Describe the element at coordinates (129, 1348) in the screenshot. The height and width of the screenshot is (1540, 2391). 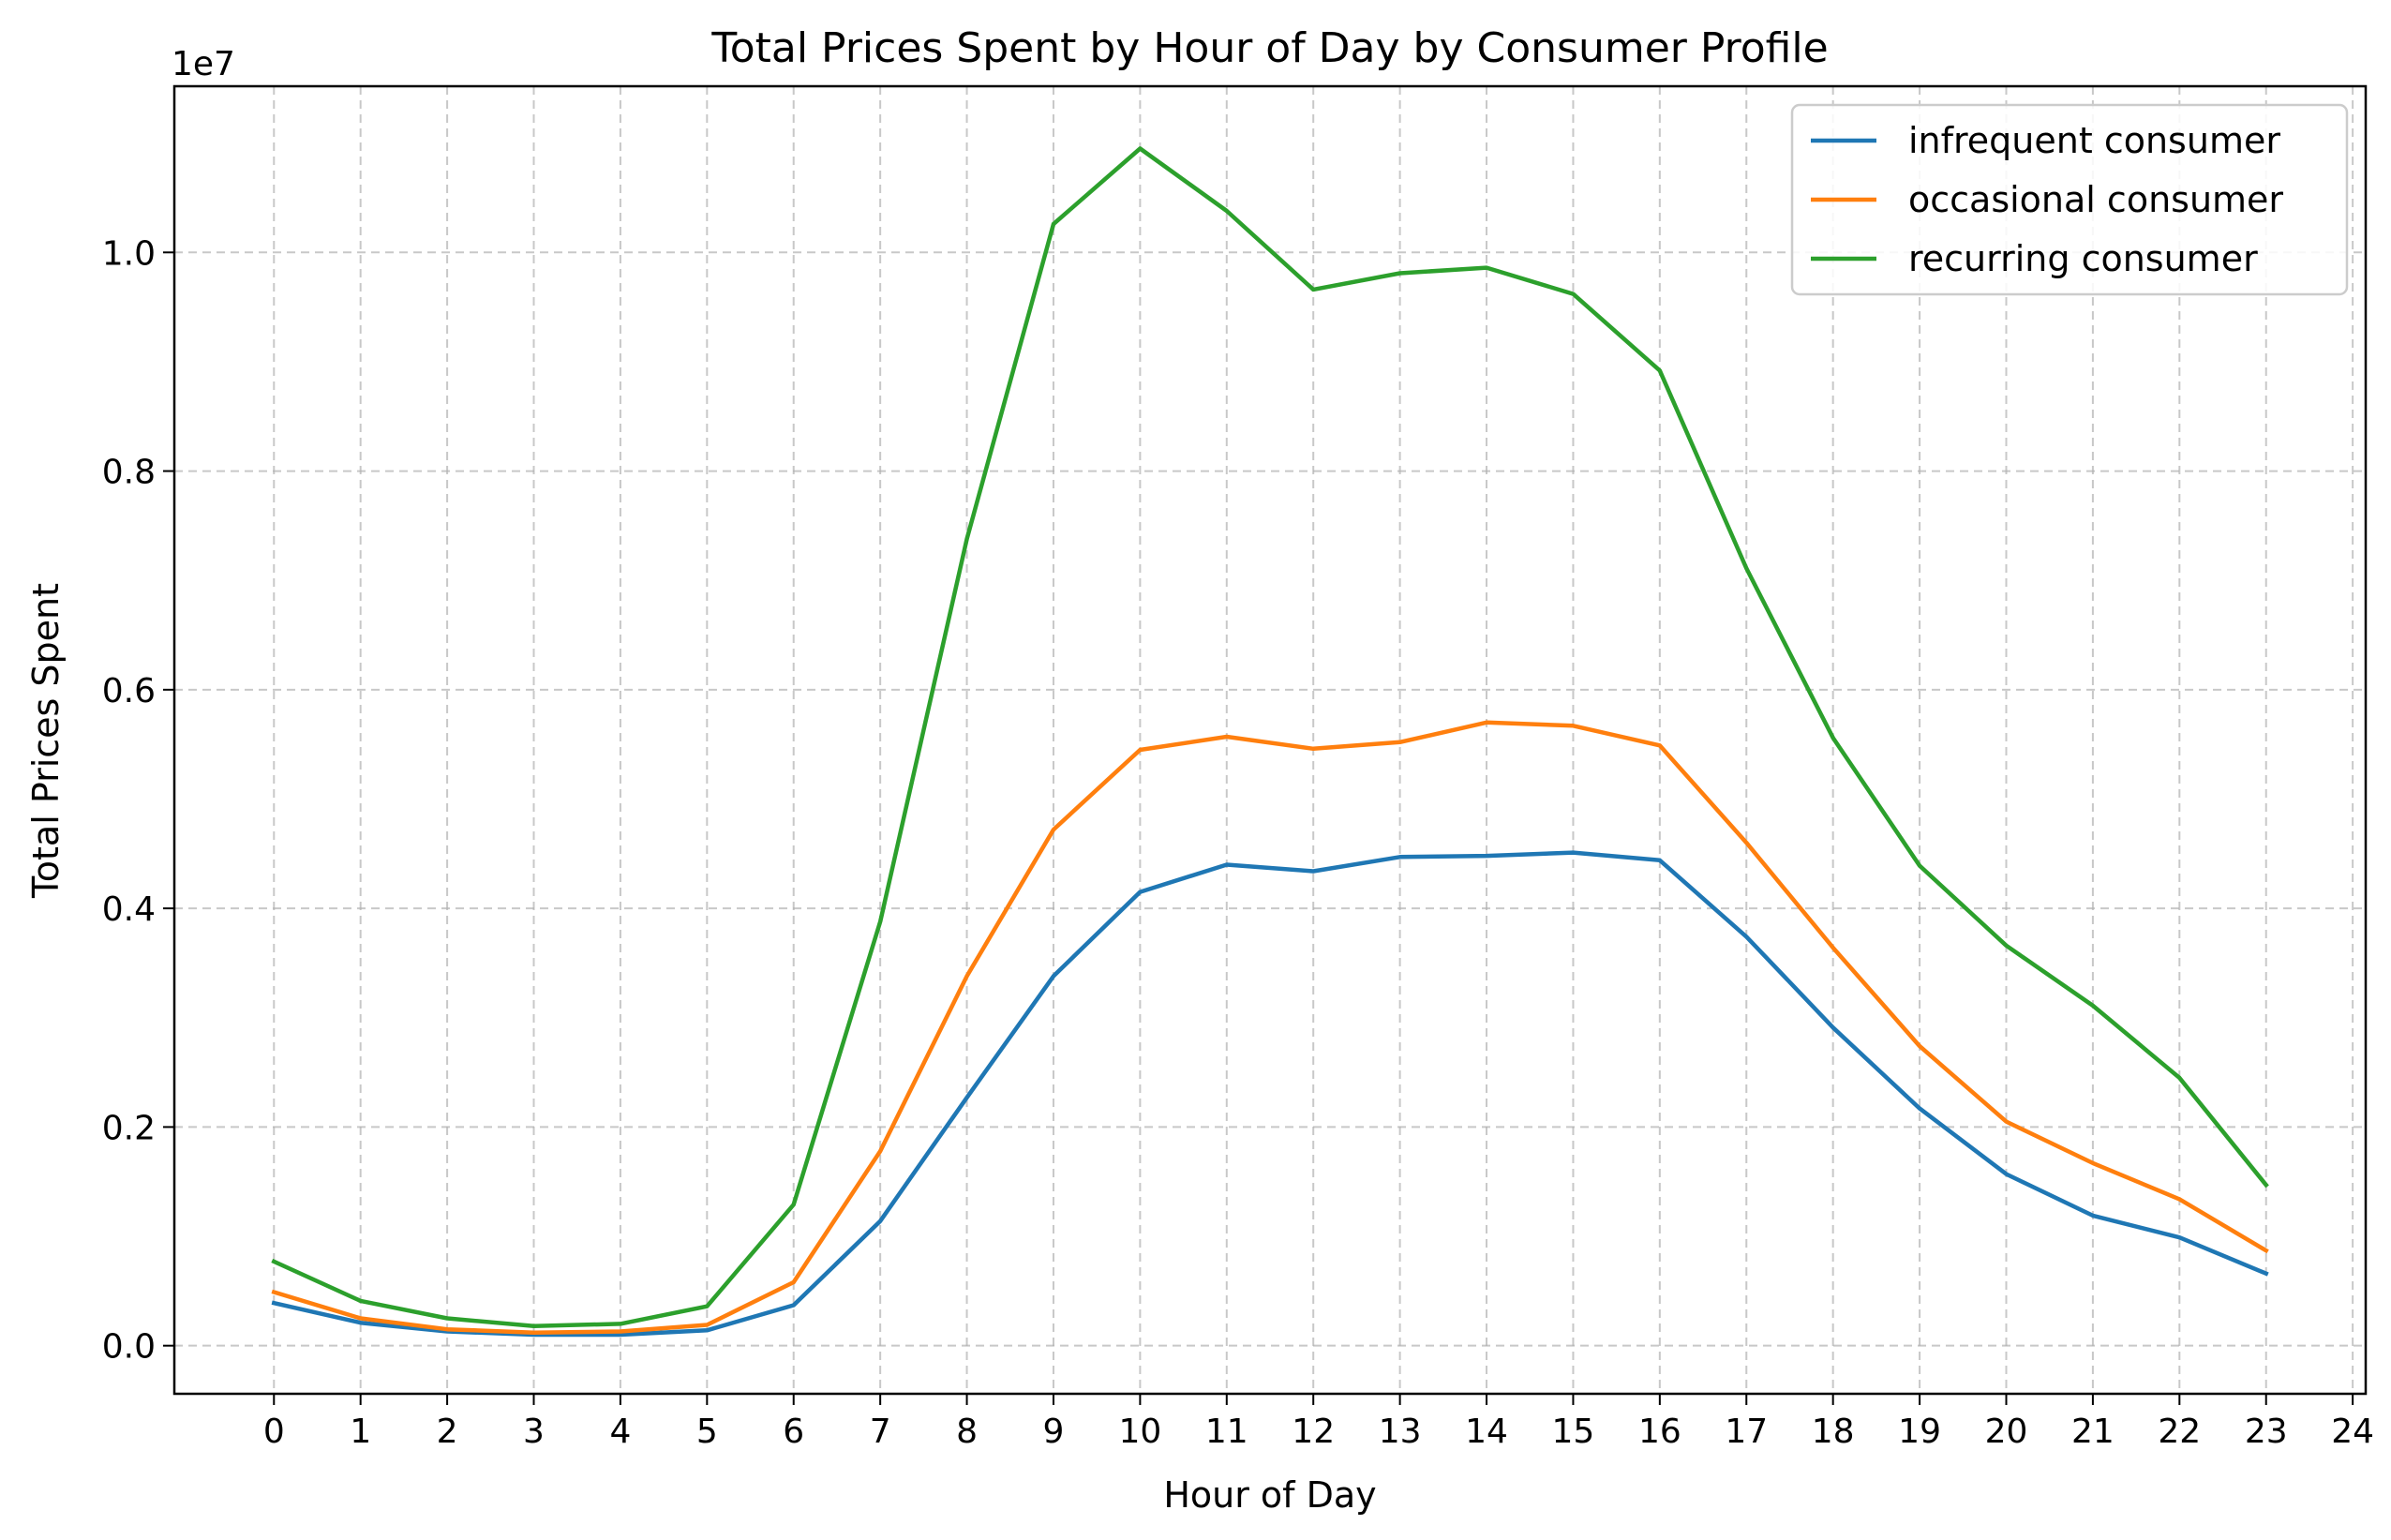
I see `y-tick-label: 0.0` at that location.